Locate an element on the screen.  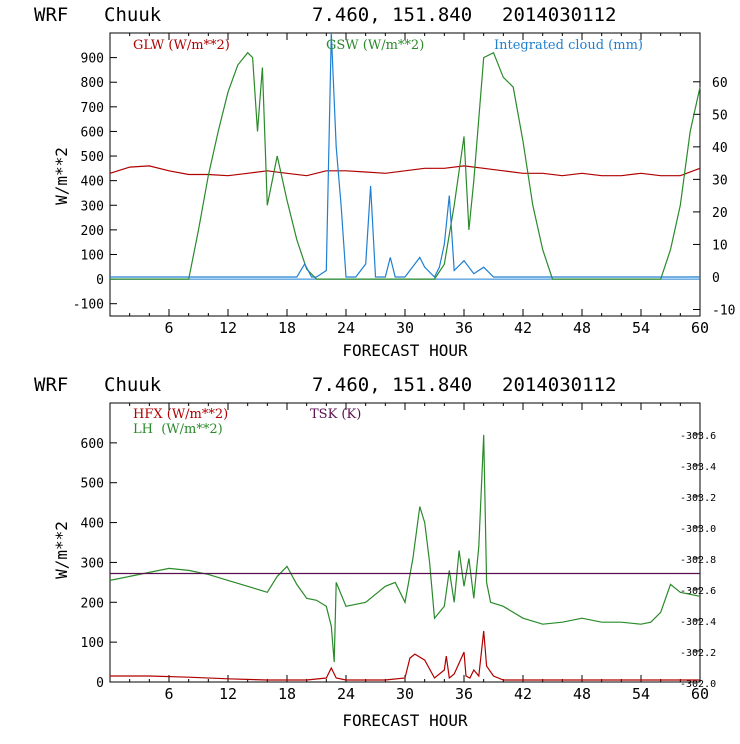
chart1-y2tick-label: 50 is located at coordinates (720, 115).